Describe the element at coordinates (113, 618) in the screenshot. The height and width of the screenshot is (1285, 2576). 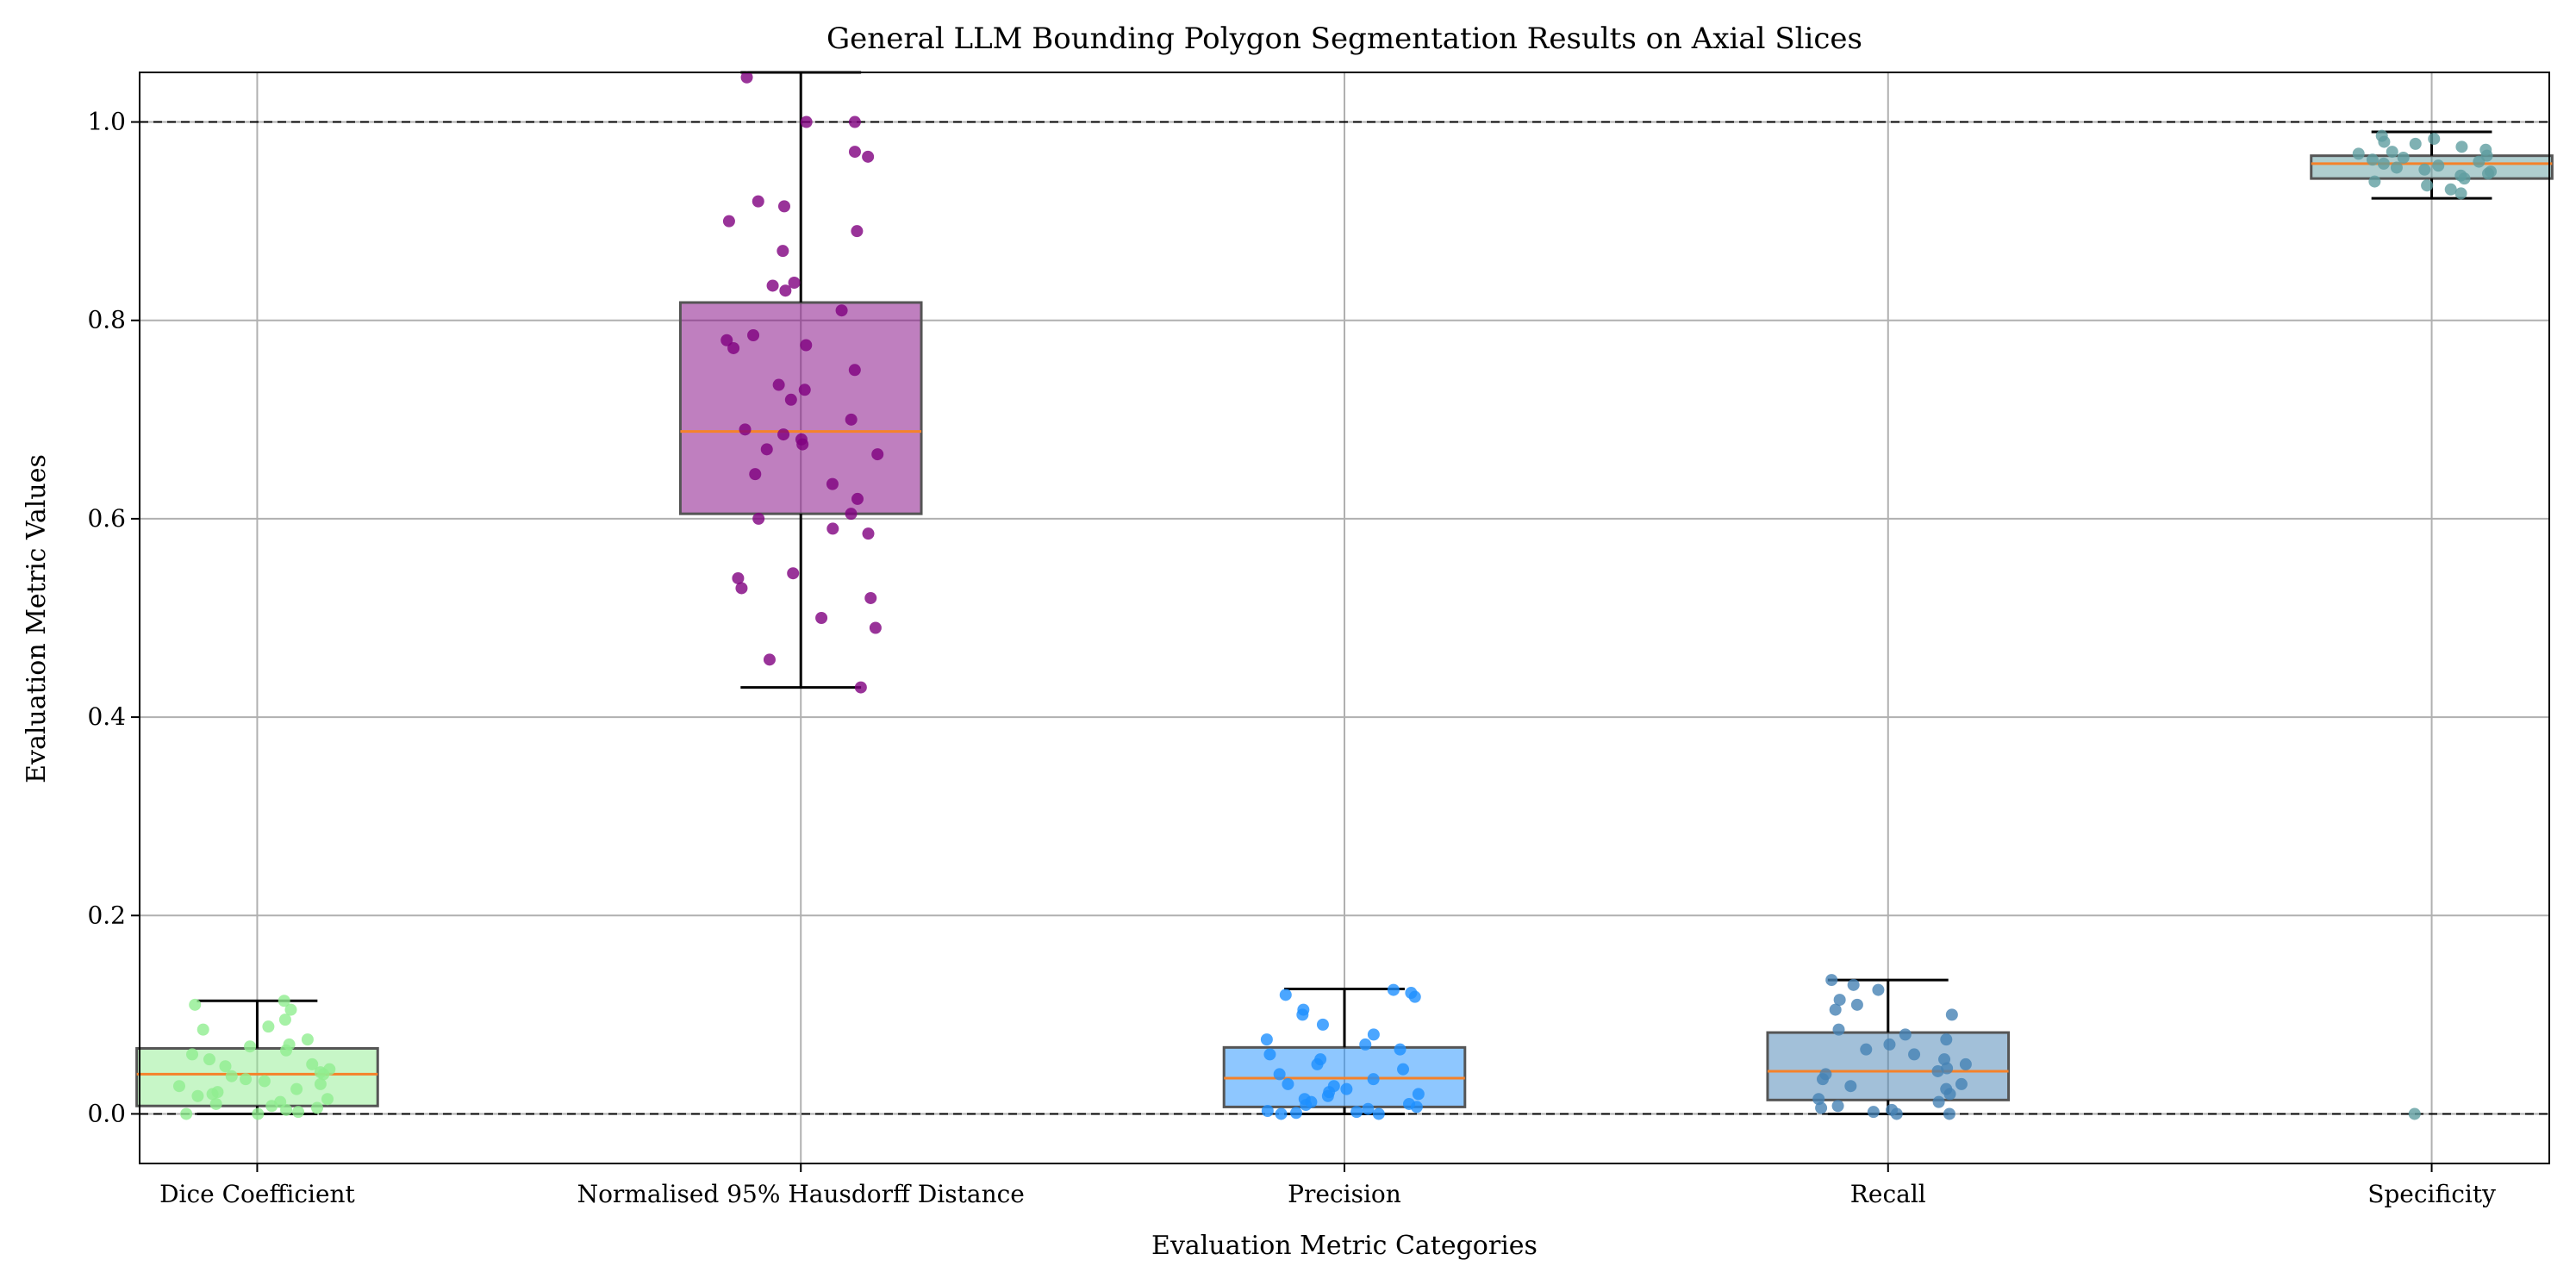
I see `y-axis-ticks: 0.0 0.2 0.4 0.6 0.8 1.0` at that location.